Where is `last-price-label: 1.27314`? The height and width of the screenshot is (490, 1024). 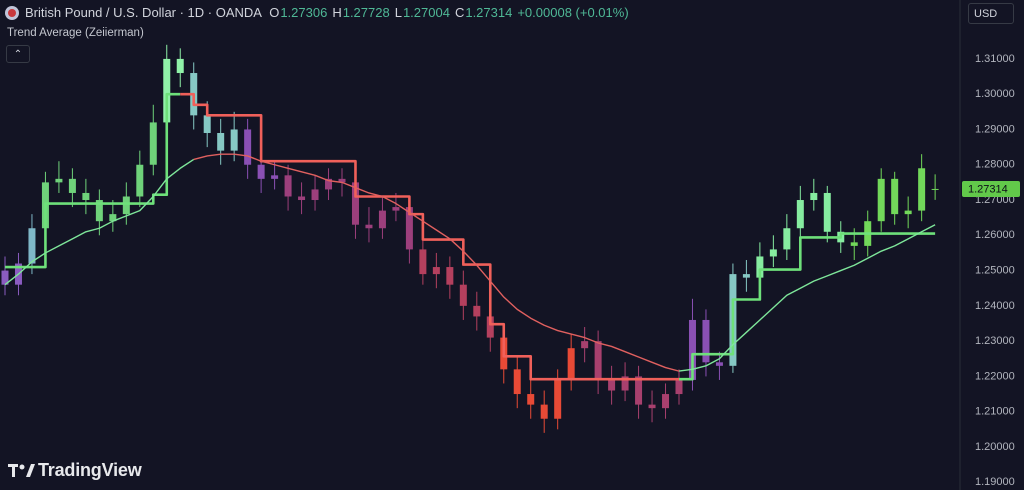 last-price-label: 1.27314 is located at coordinates (988, 189).